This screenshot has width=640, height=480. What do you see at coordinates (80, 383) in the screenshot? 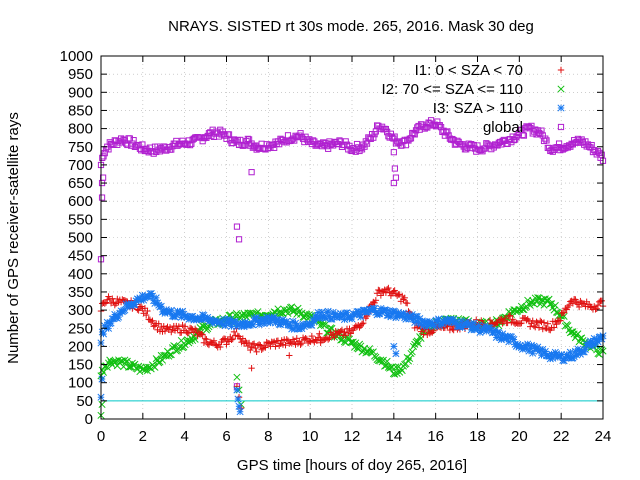
I see `y-tick-label: 100` at bounding box center [80, 383].